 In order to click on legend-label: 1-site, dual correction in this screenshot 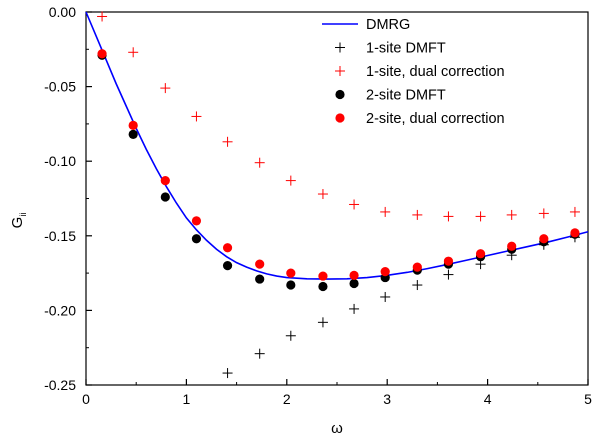, I will do `click(435, 72)`.